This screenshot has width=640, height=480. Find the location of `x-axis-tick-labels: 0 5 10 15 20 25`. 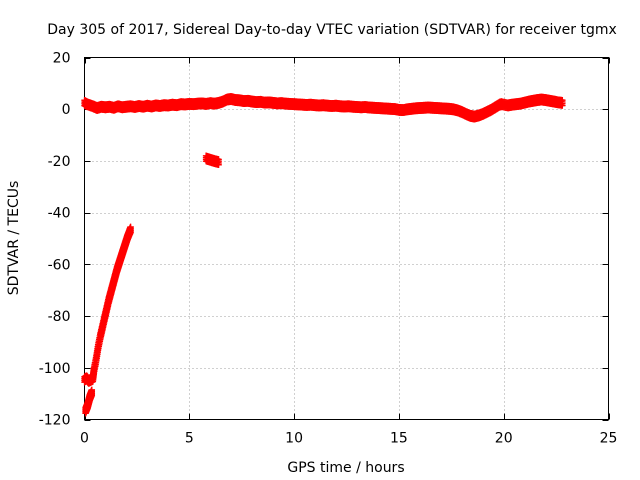

x-axis-tick-labels: 0 5 10 15 20 25 is located at coordinates (348, 439).